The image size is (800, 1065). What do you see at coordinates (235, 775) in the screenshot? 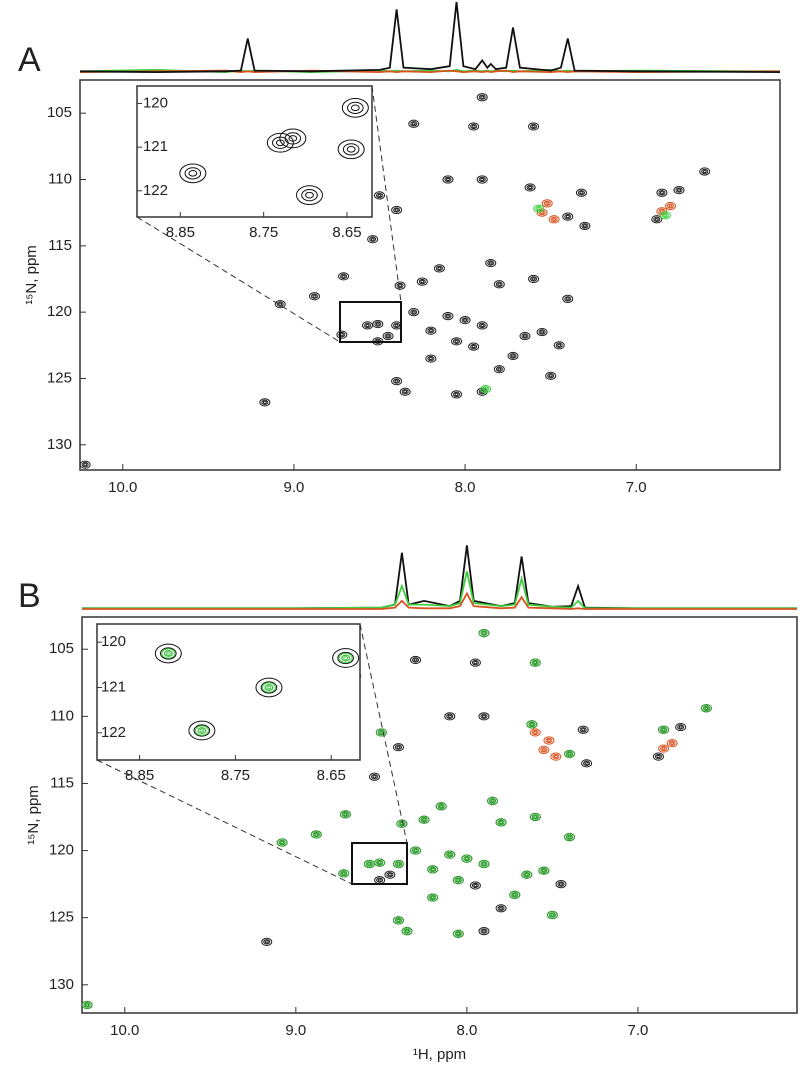
I see `inset-x-tick-label: 8.75` at bounding box center [235, 775].